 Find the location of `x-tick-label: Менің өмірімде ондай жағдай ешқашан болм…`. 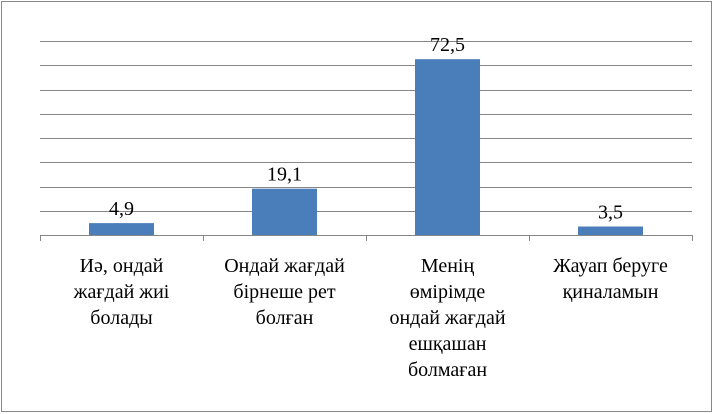

x-tick-label: Менің өмірімде ондай жағдай ешқашан болм… is located at coordinates (447, 318).